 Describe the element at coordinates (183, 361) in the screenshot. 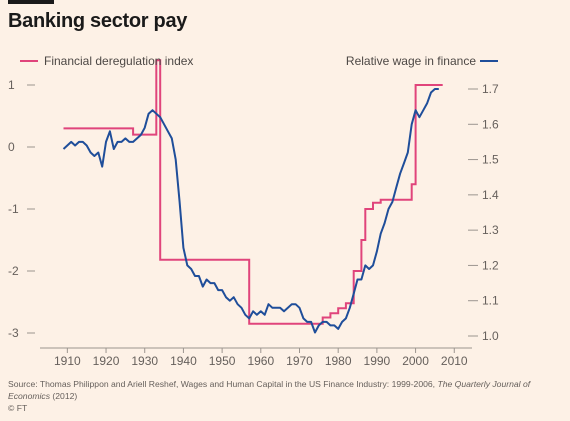

I see `x-tick-label: 1940` at that location.